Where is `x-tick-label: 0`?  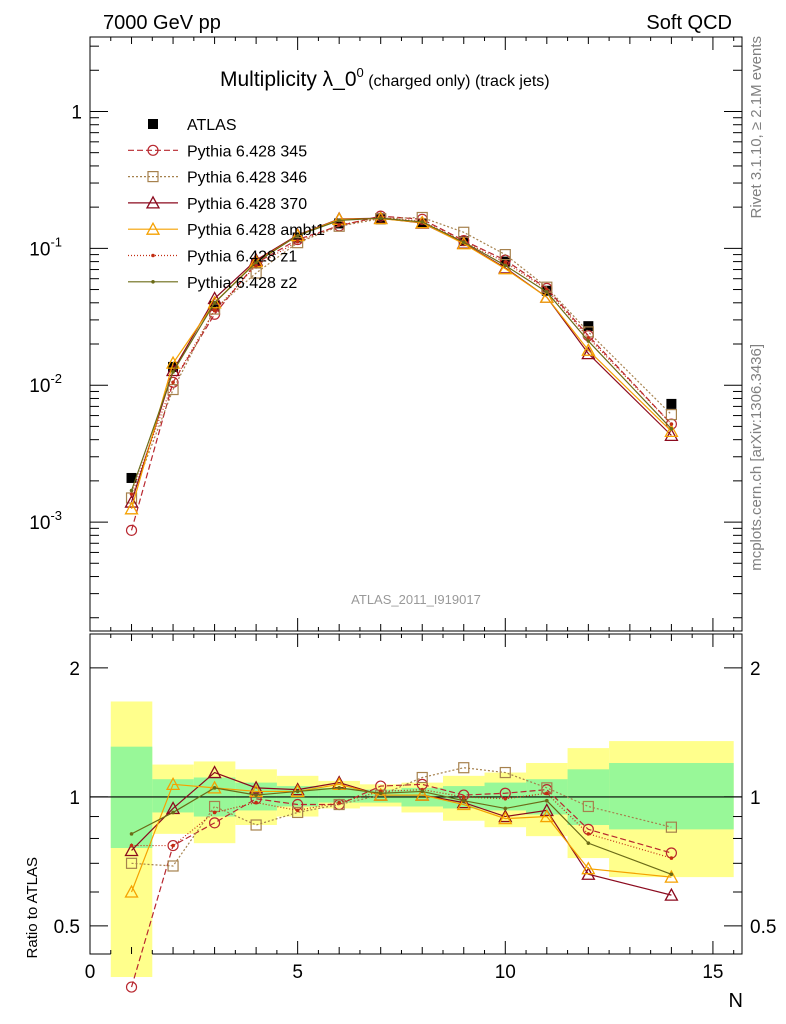 x-tick-label: 0 is located at coordinates (90, 972).